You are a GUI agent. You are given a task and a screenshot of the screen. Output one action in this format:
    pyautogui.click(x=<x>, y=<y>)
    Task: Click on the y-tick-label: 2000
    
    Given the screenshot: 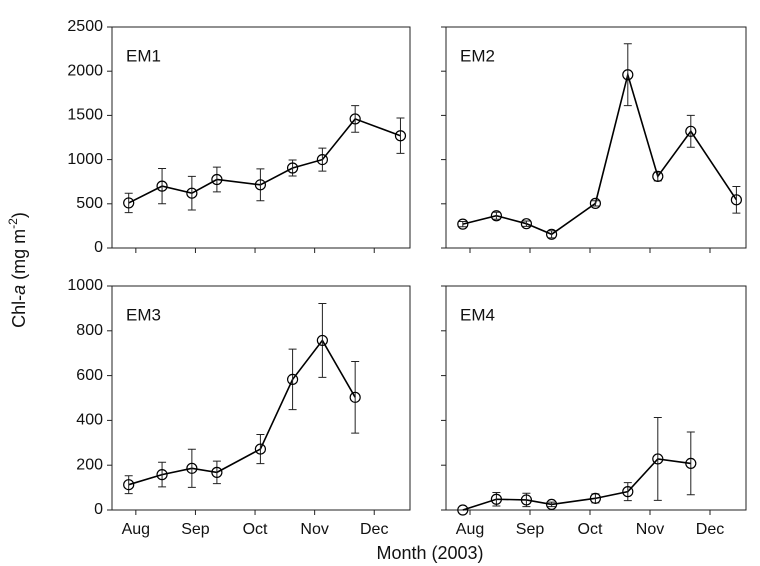 What is the action you would take?
    pyautogui.click(x=85, y=70)
    